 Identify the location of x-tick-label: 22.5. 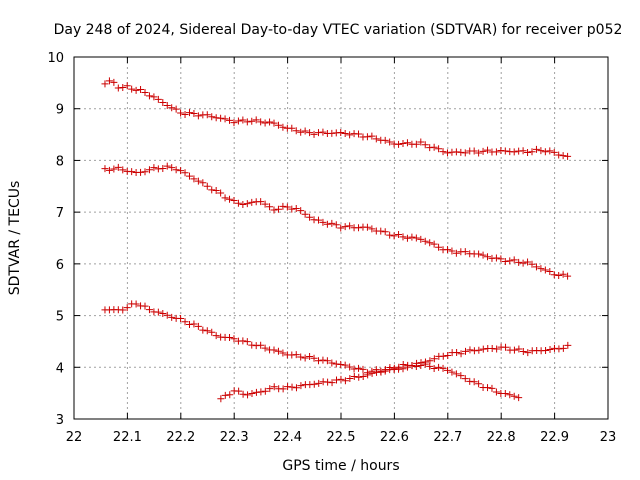
(341, 437).